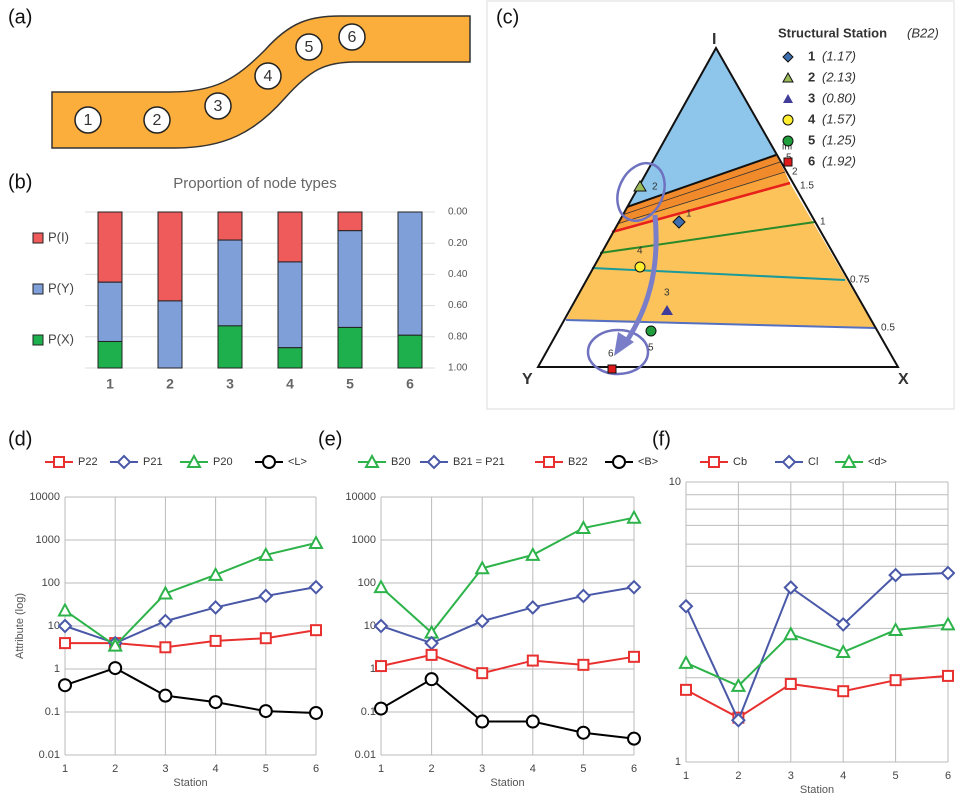  I want to click on y-tick-label: 10000, so click(360, 497).